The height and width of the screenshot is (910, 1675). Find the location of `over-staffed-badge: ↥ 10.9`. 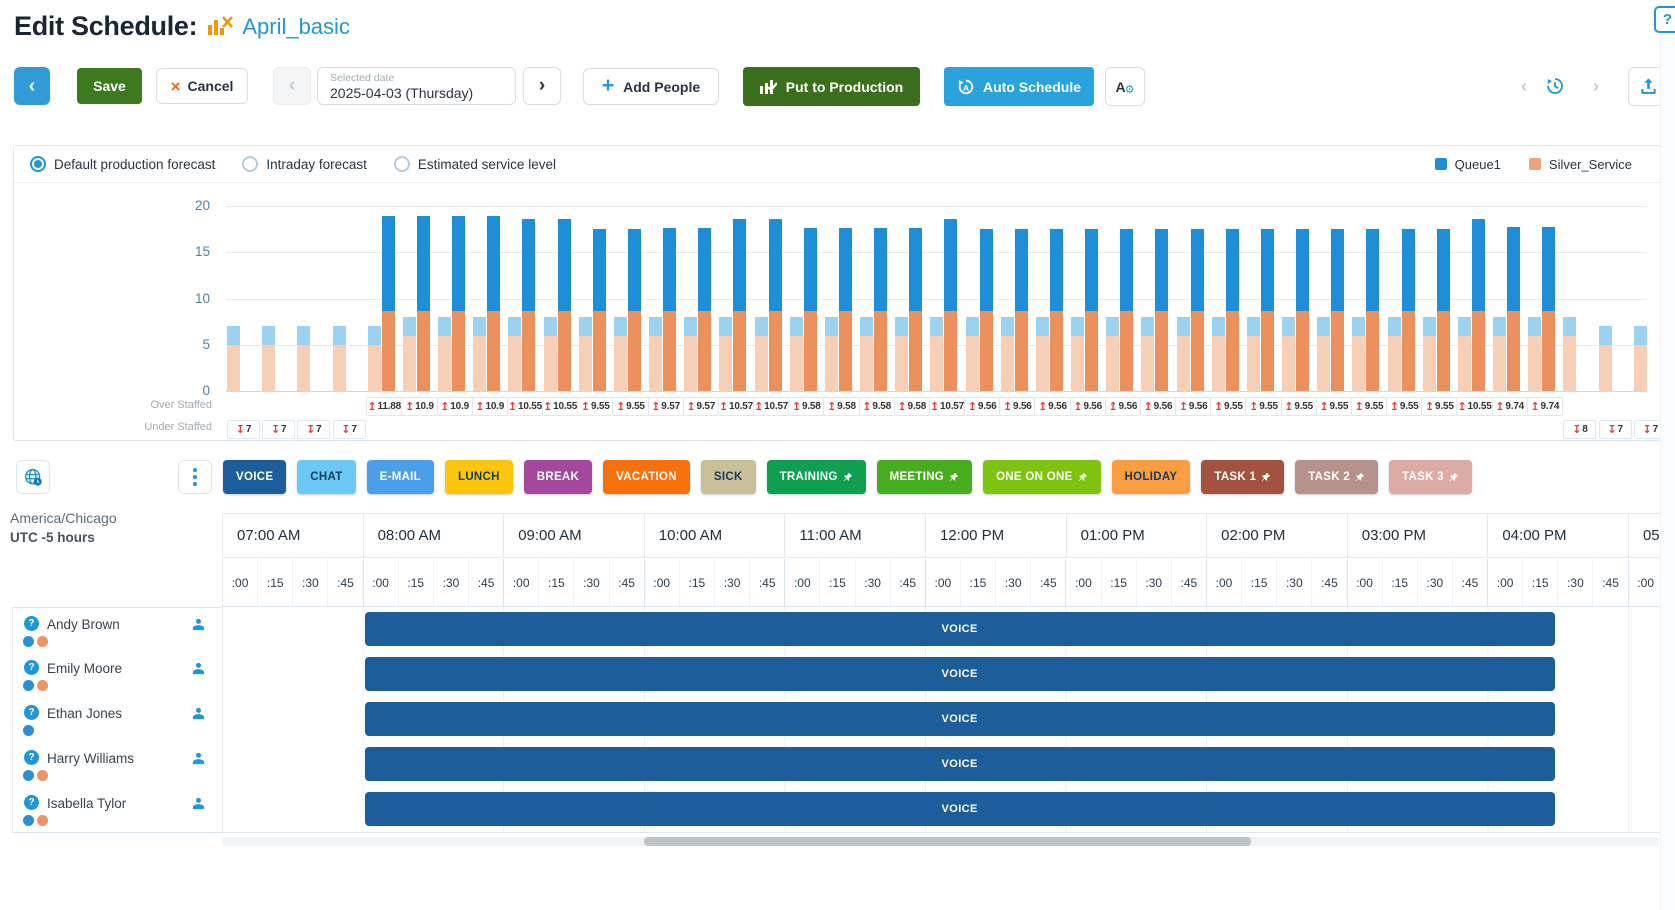

over-staffed-badge: ↥ 10.9 is located at coordinates (419, 406).